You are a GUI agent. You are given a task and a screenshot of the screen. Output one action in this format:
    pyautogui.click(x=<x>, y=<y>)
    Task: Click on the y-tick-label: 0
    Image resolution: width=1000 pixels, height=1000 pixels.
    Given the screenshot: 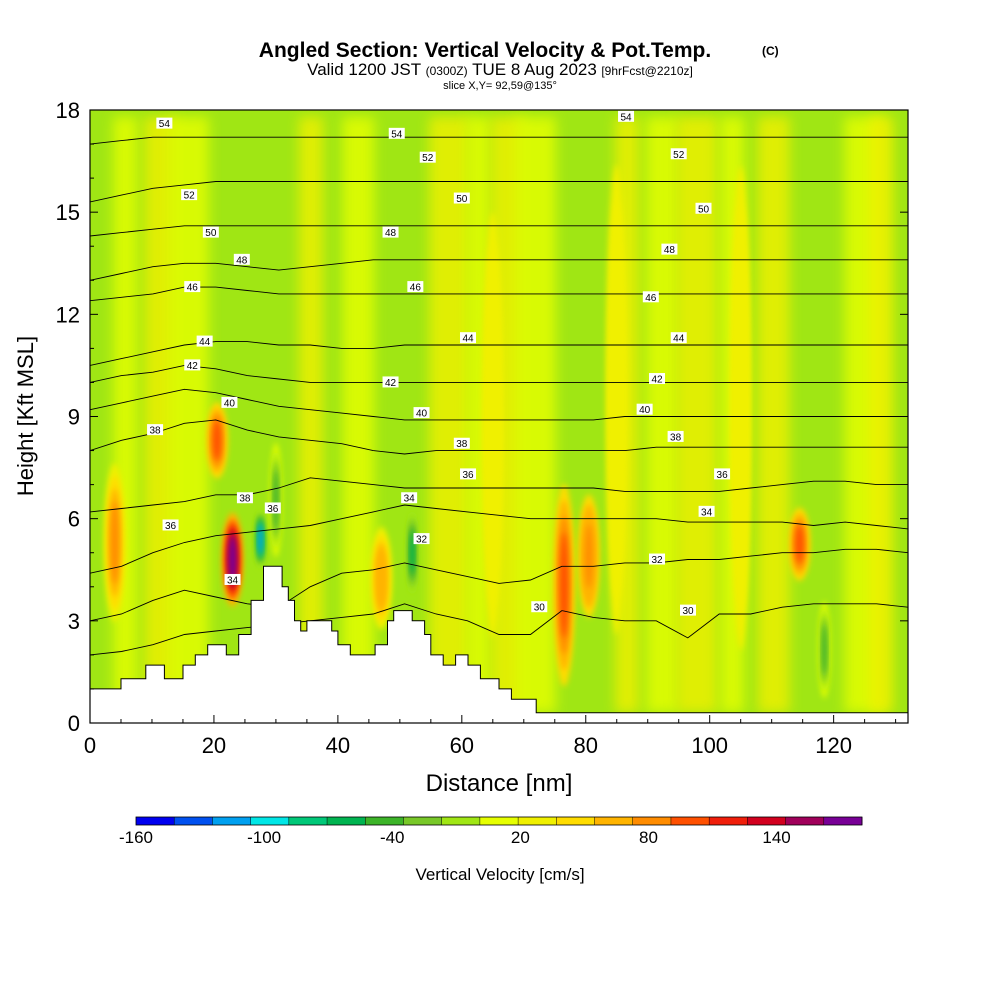 What is the action you would take?
    pyautogui.click(x=74, y=723)
    